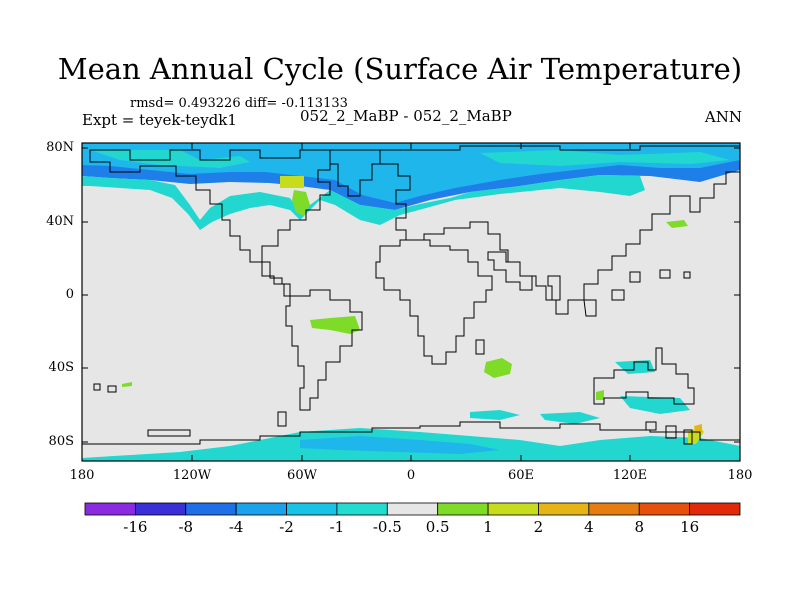 This screenshot has height=600, width=800. I want to click on lat-tick-label: 40N, so click(60, 221).